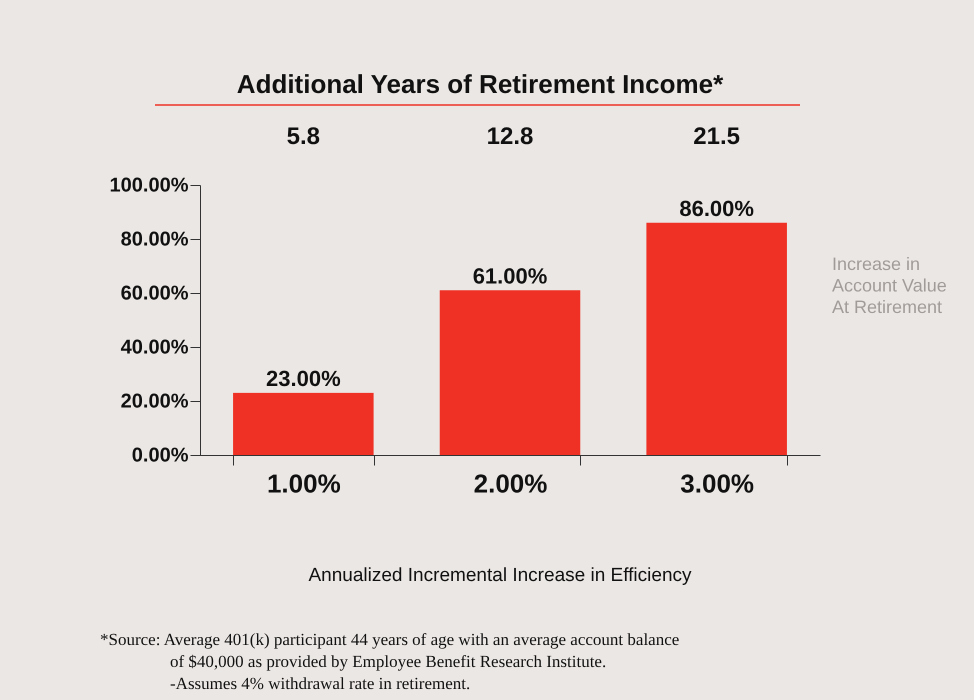 Image resolution: width=974 pixels, height=700 pixels. I want to click on y-tick-label: 100.00%, so click(149, 185).